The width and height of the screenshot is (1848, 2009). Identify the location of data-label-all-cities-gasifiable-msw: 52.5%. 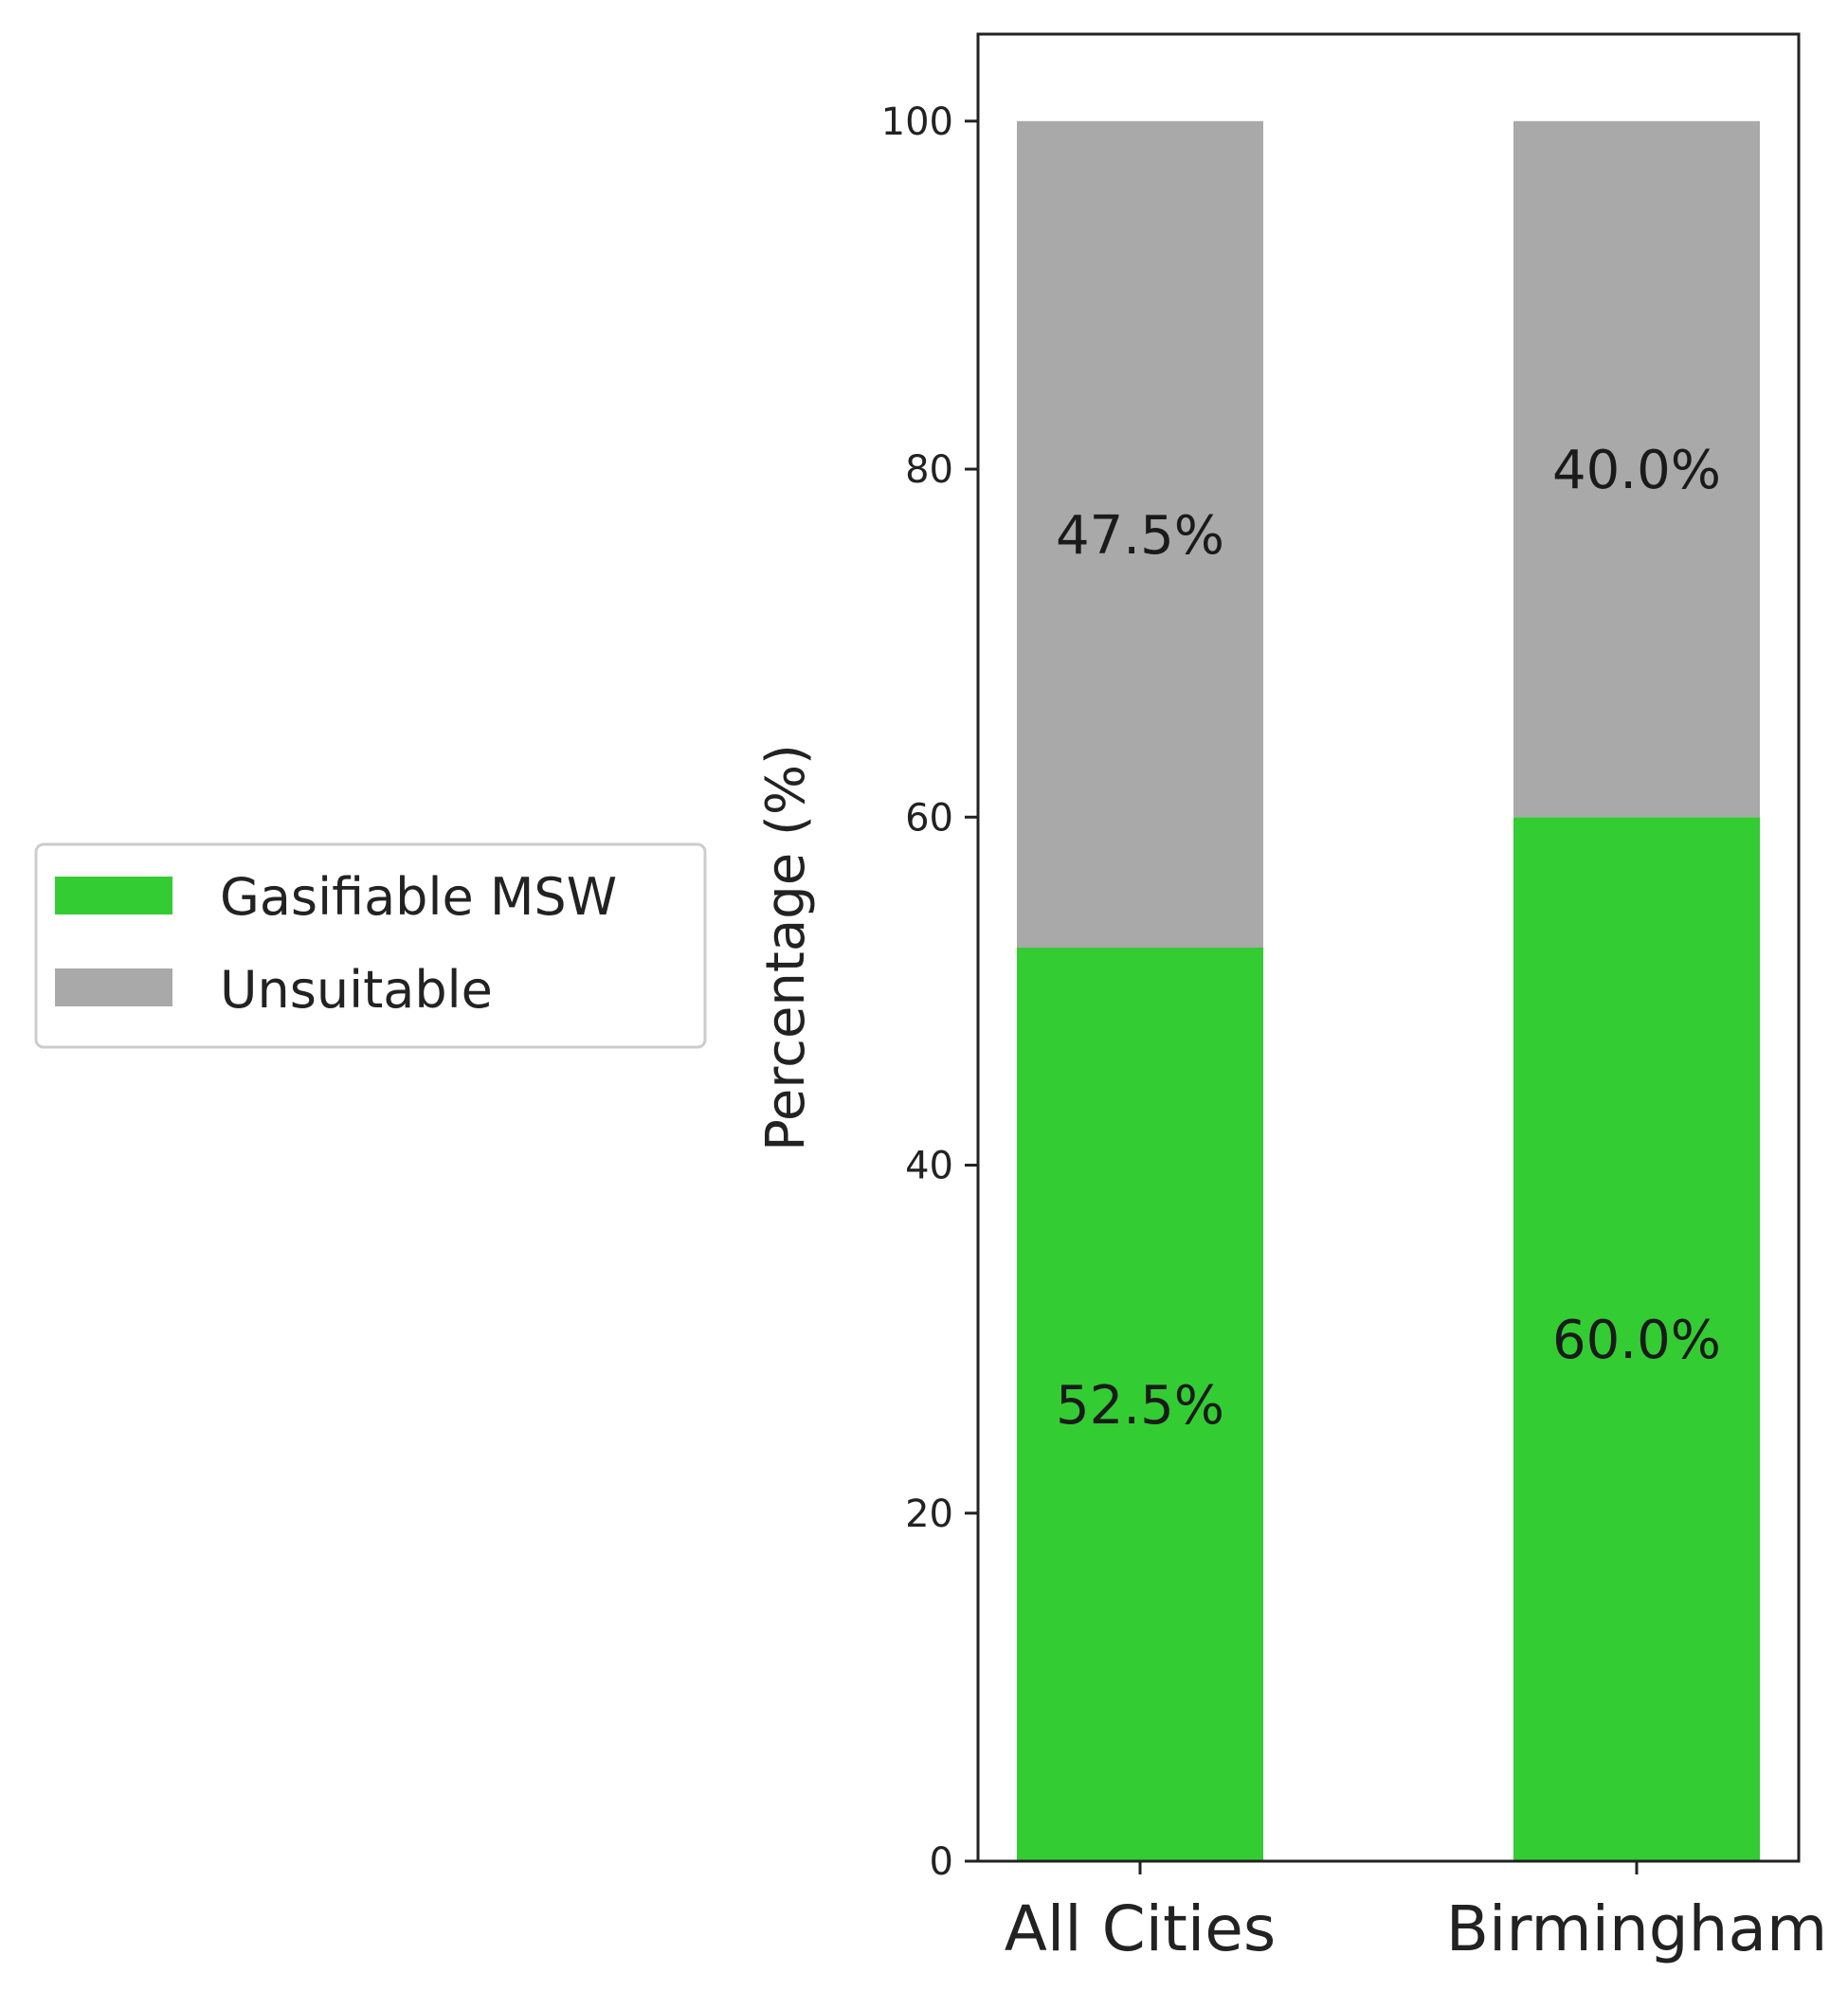
(1140, 1406).